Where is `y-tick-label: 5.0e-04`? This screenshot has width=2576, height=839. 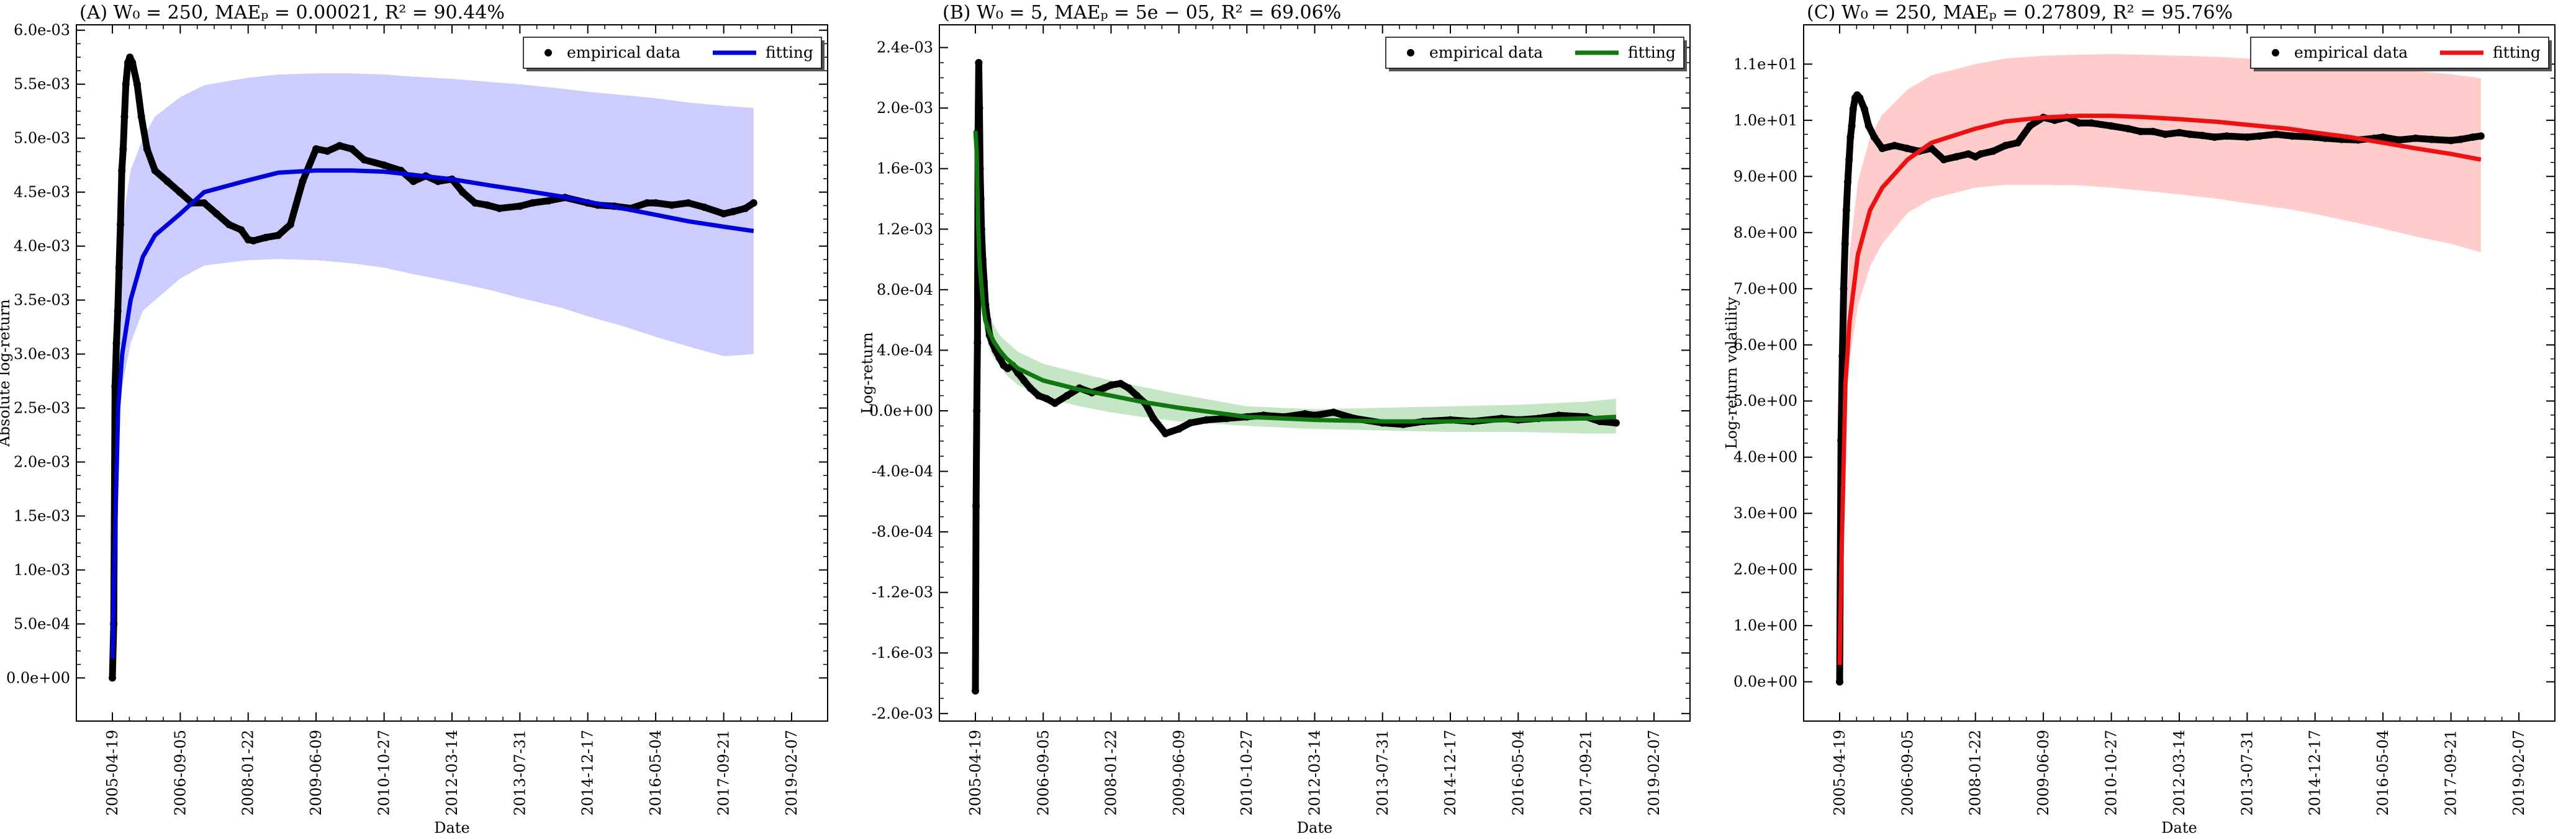
y-tick-label: 5.0e-04 is located at coordinates (42, 623).